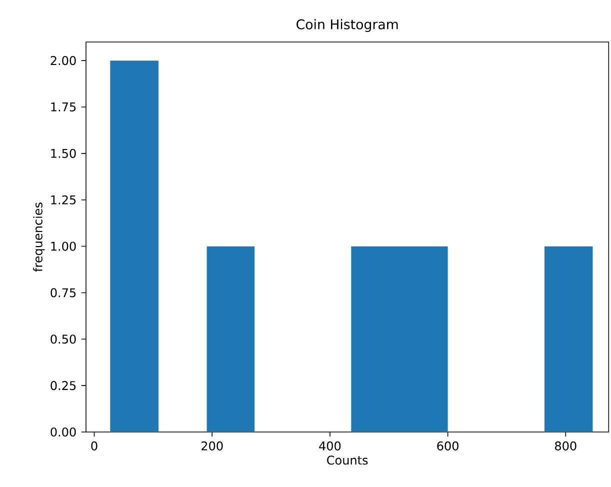  I want to click on y-tick-label: 2.00, so click(63, 61).